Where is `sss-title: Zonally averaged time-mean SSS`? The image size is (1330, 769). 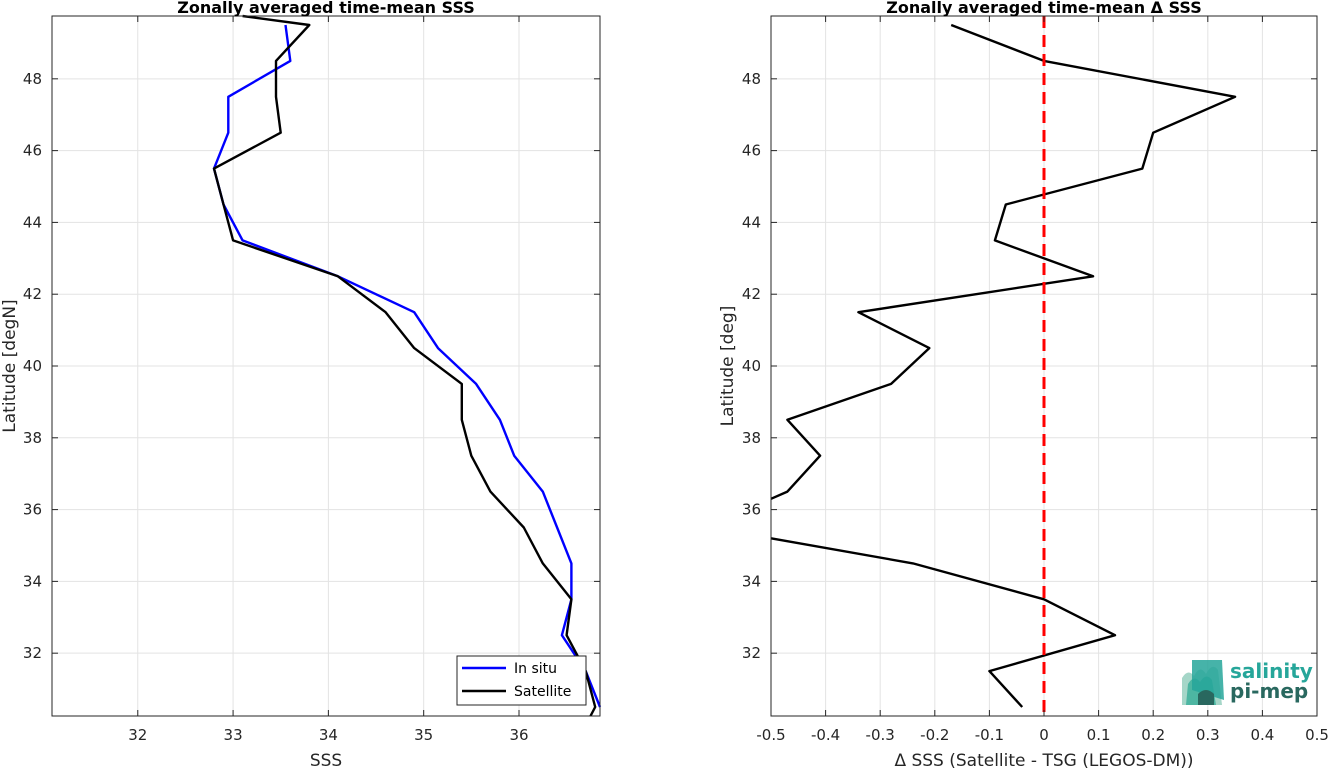 sss-title: Zonally averaged time-mean SSS is located at coordinates (326, 8).